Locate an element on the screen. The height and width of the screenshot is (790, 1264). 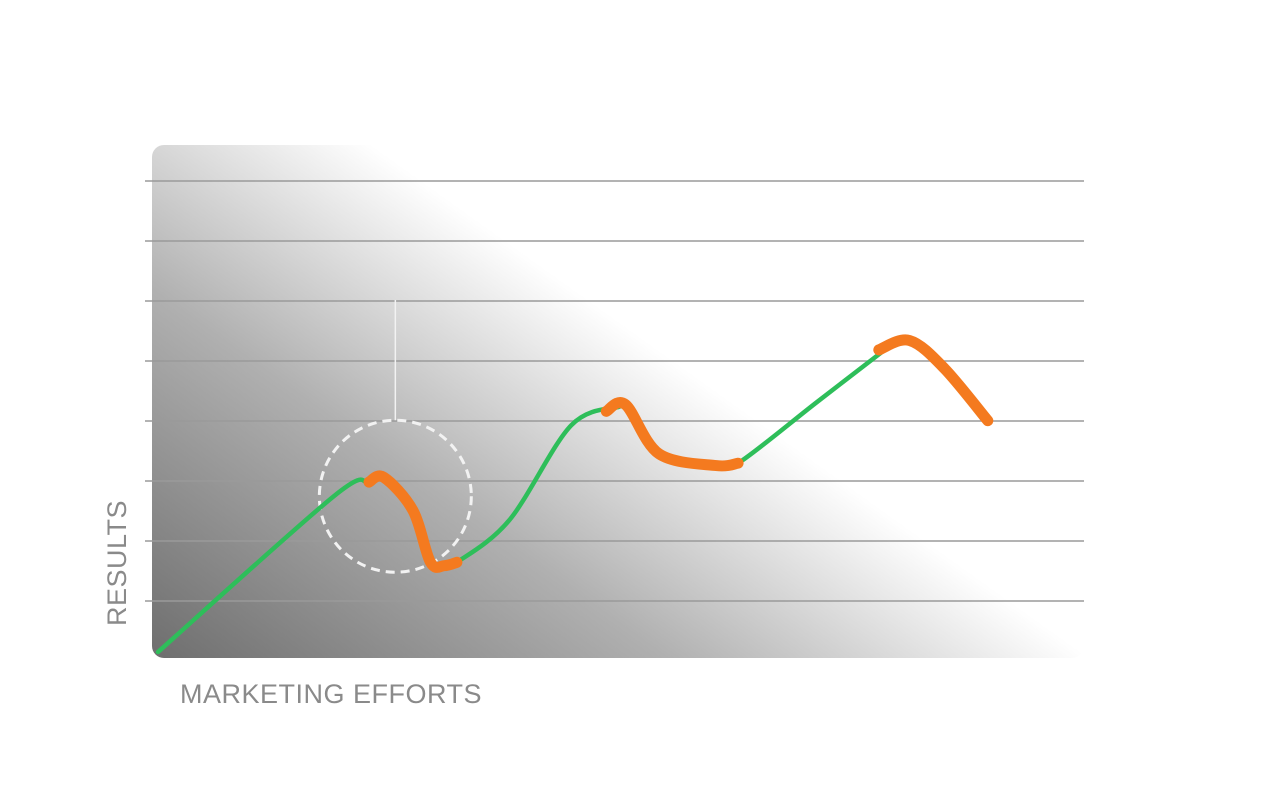
annotation-layer is located at coordinates (395, 437).